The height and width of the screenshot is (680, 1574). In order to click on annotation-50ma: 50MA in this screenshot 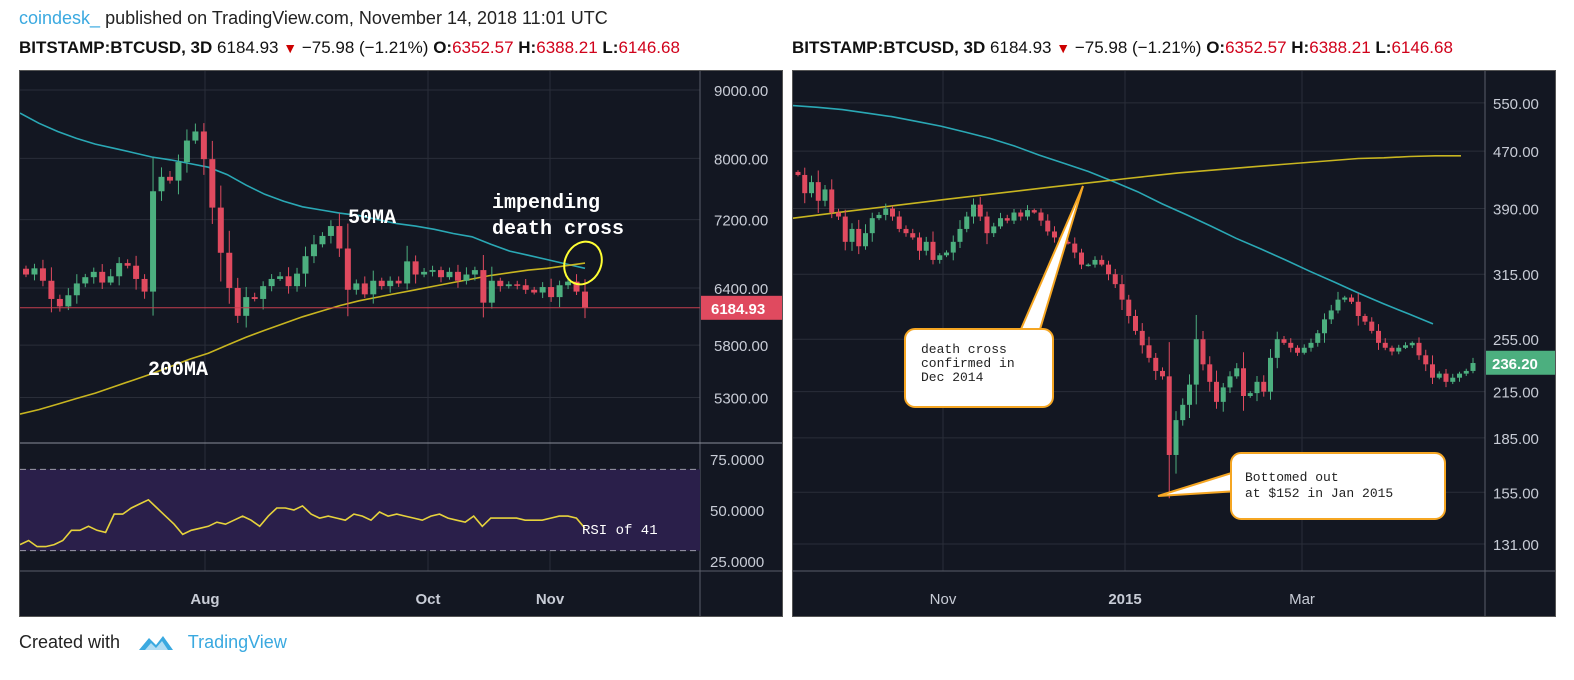, I will do `click(372, 218)`.